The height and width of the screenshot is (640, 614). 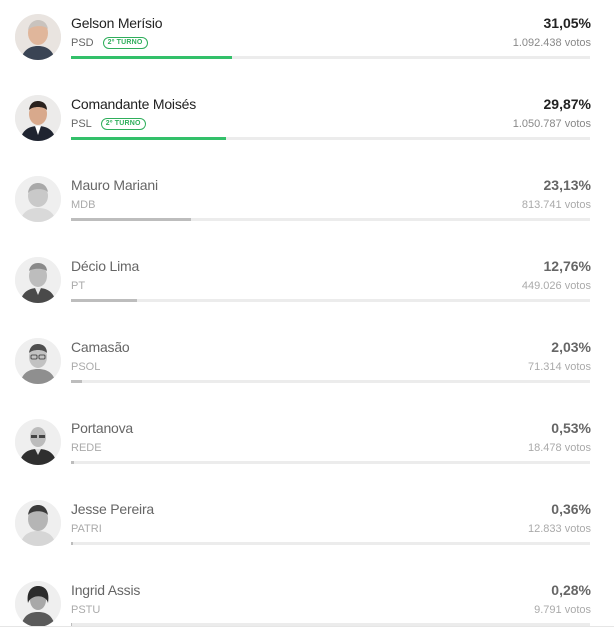 I want to click on candidate-name: Mauro Mariani, so click(x=114, y=185).